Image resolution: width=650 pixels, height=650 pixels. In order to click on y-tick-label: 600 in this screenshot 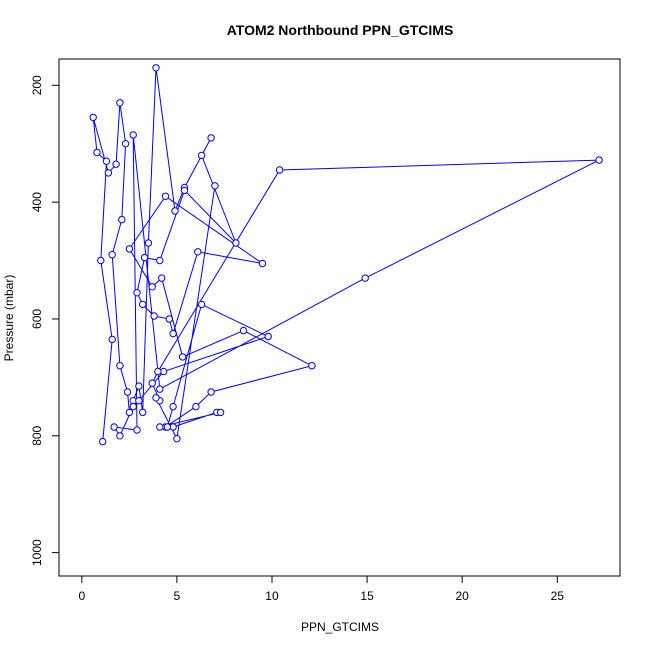, I will do `click(37, 319)`.